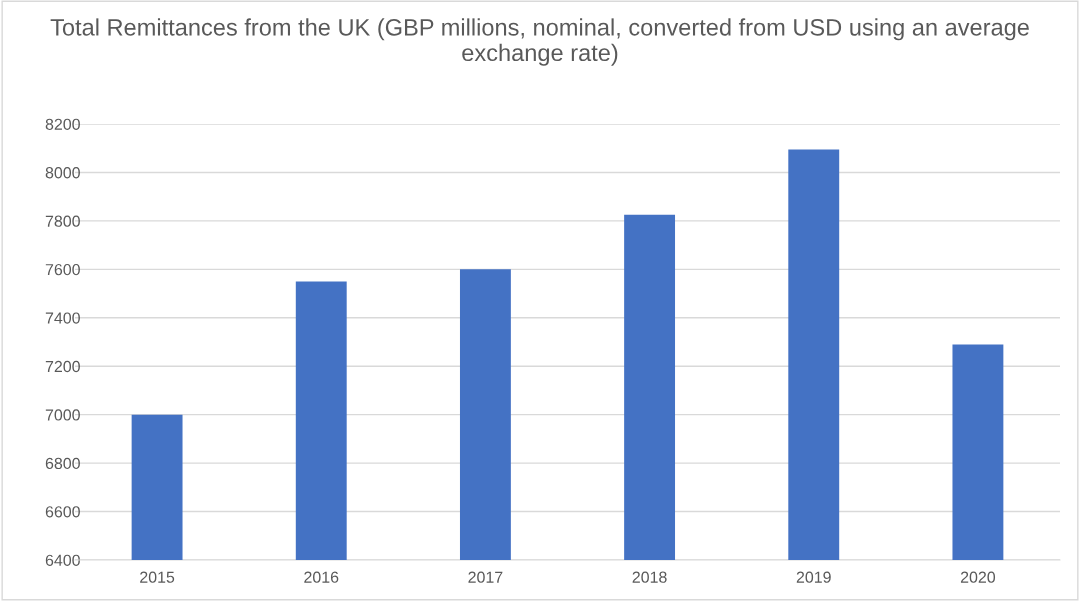 Image resolution: width=1080 pixels, height=601 pixels. What do you see at coordinates (62, 221) in the screenshot?
I see `y-tick-label: 7800` at bounding box center [62, 221].